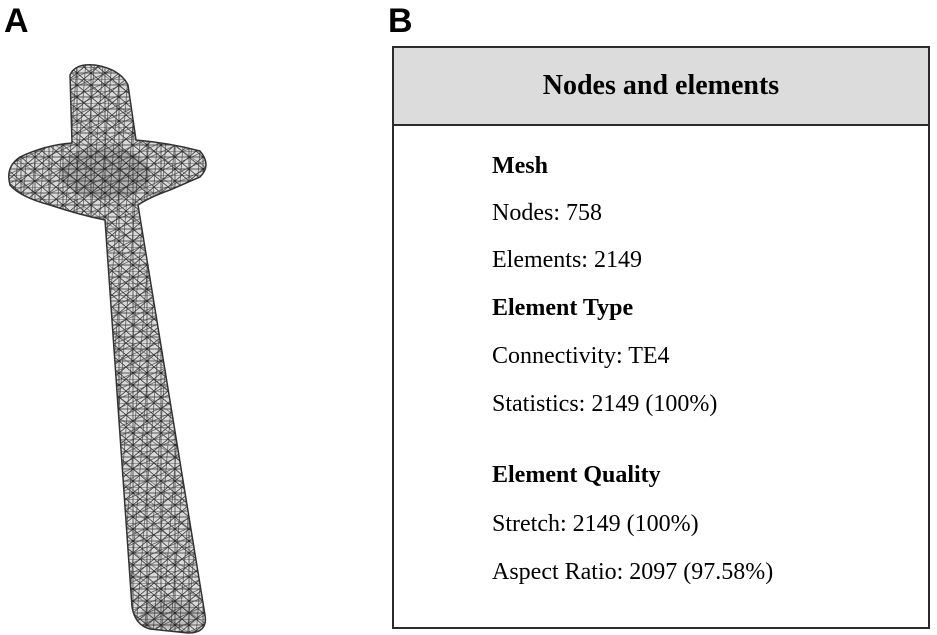 The width and height of the screenshot is (937, 635). Describe the element at coordinates (661, 87) in the screenshot. I see `table-title: Nodes and elements` at that location.